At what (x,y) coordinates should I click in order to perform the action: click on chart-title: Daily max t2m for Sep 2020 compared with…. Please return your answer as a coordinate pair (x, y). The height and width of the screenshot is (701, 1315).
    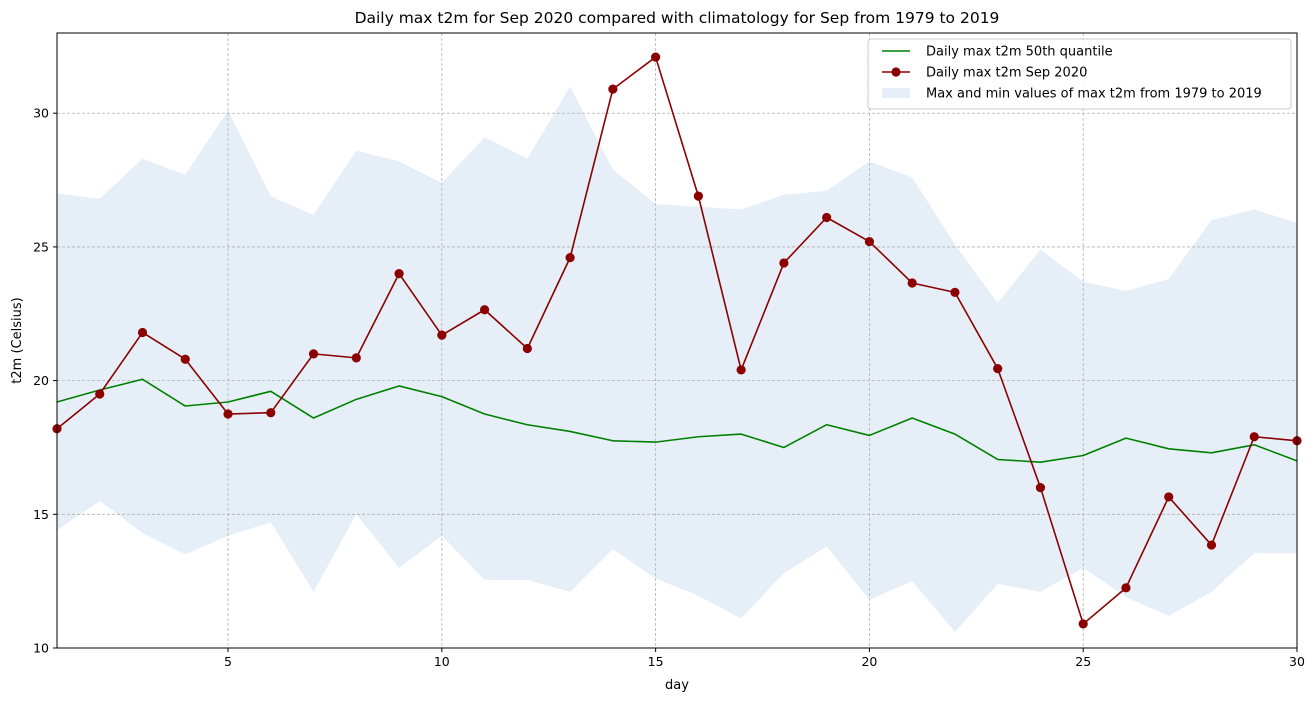
    Looking at the image, I should click on (677, 18).